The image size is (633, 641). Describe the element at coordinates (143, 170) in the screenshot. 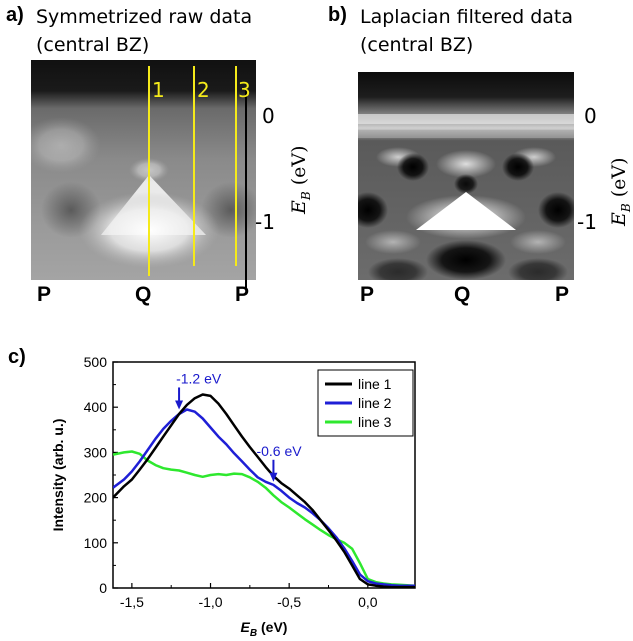

I see `panel-a-arpes-image` at that location.